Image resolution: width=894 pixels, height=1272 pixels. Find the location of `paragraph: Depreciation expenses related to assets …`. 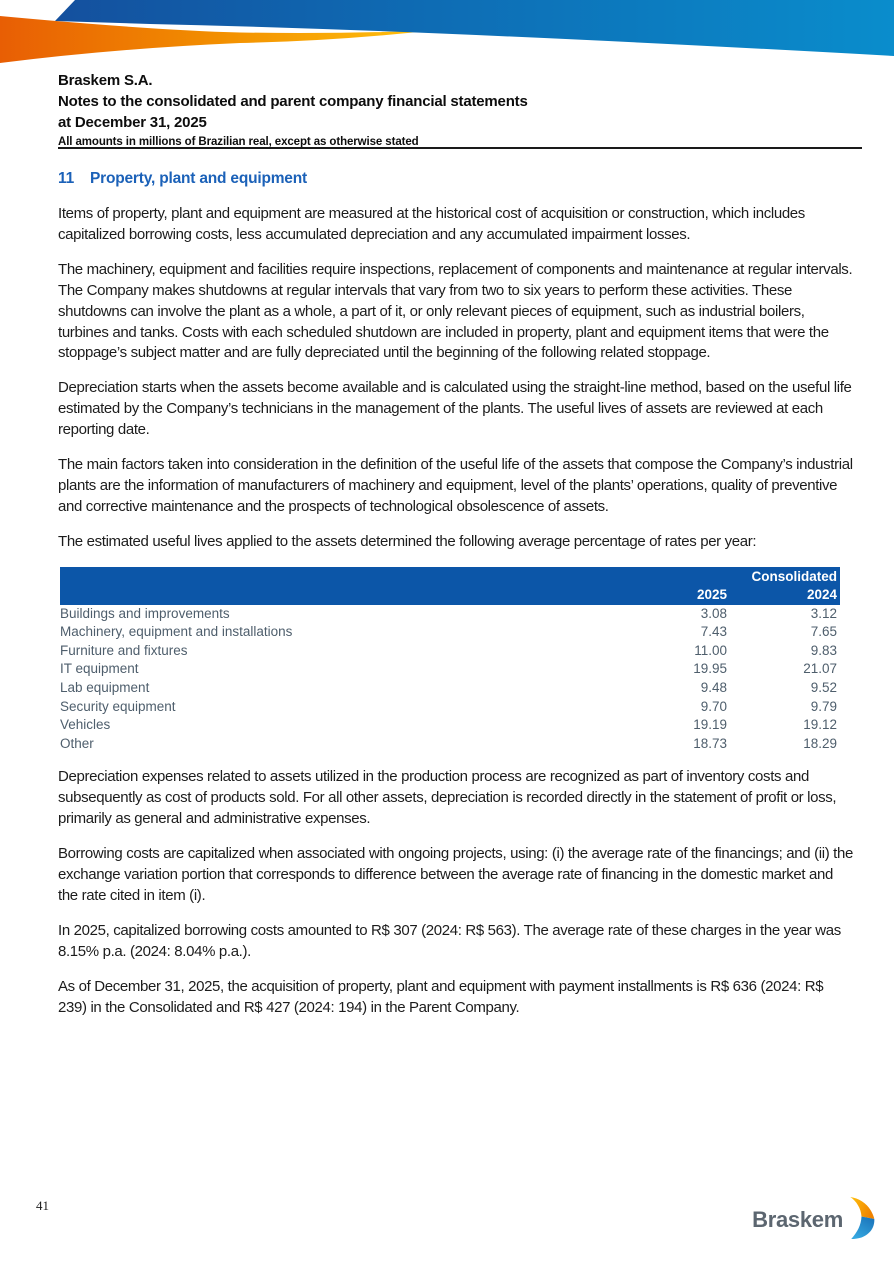

paragraph: Depreciation expenses related to assets … is located at coordinates (447, 798).